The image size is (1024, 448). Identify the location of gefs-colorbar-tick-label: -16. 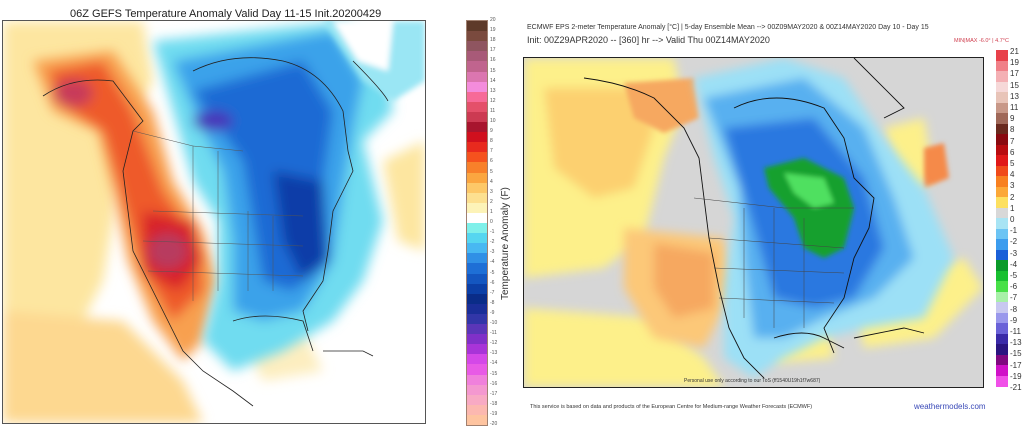
(494, 383).